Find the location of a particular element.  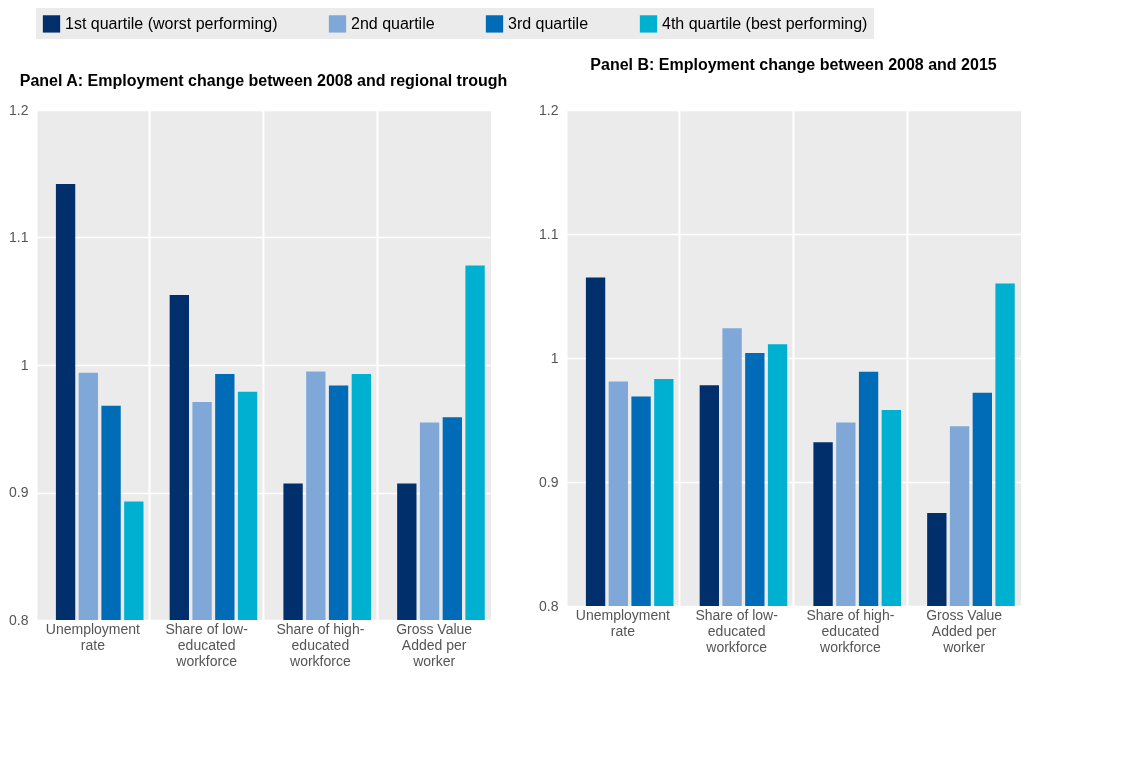

legend-label: 2nd quartile is located at coordinates (393, 23).